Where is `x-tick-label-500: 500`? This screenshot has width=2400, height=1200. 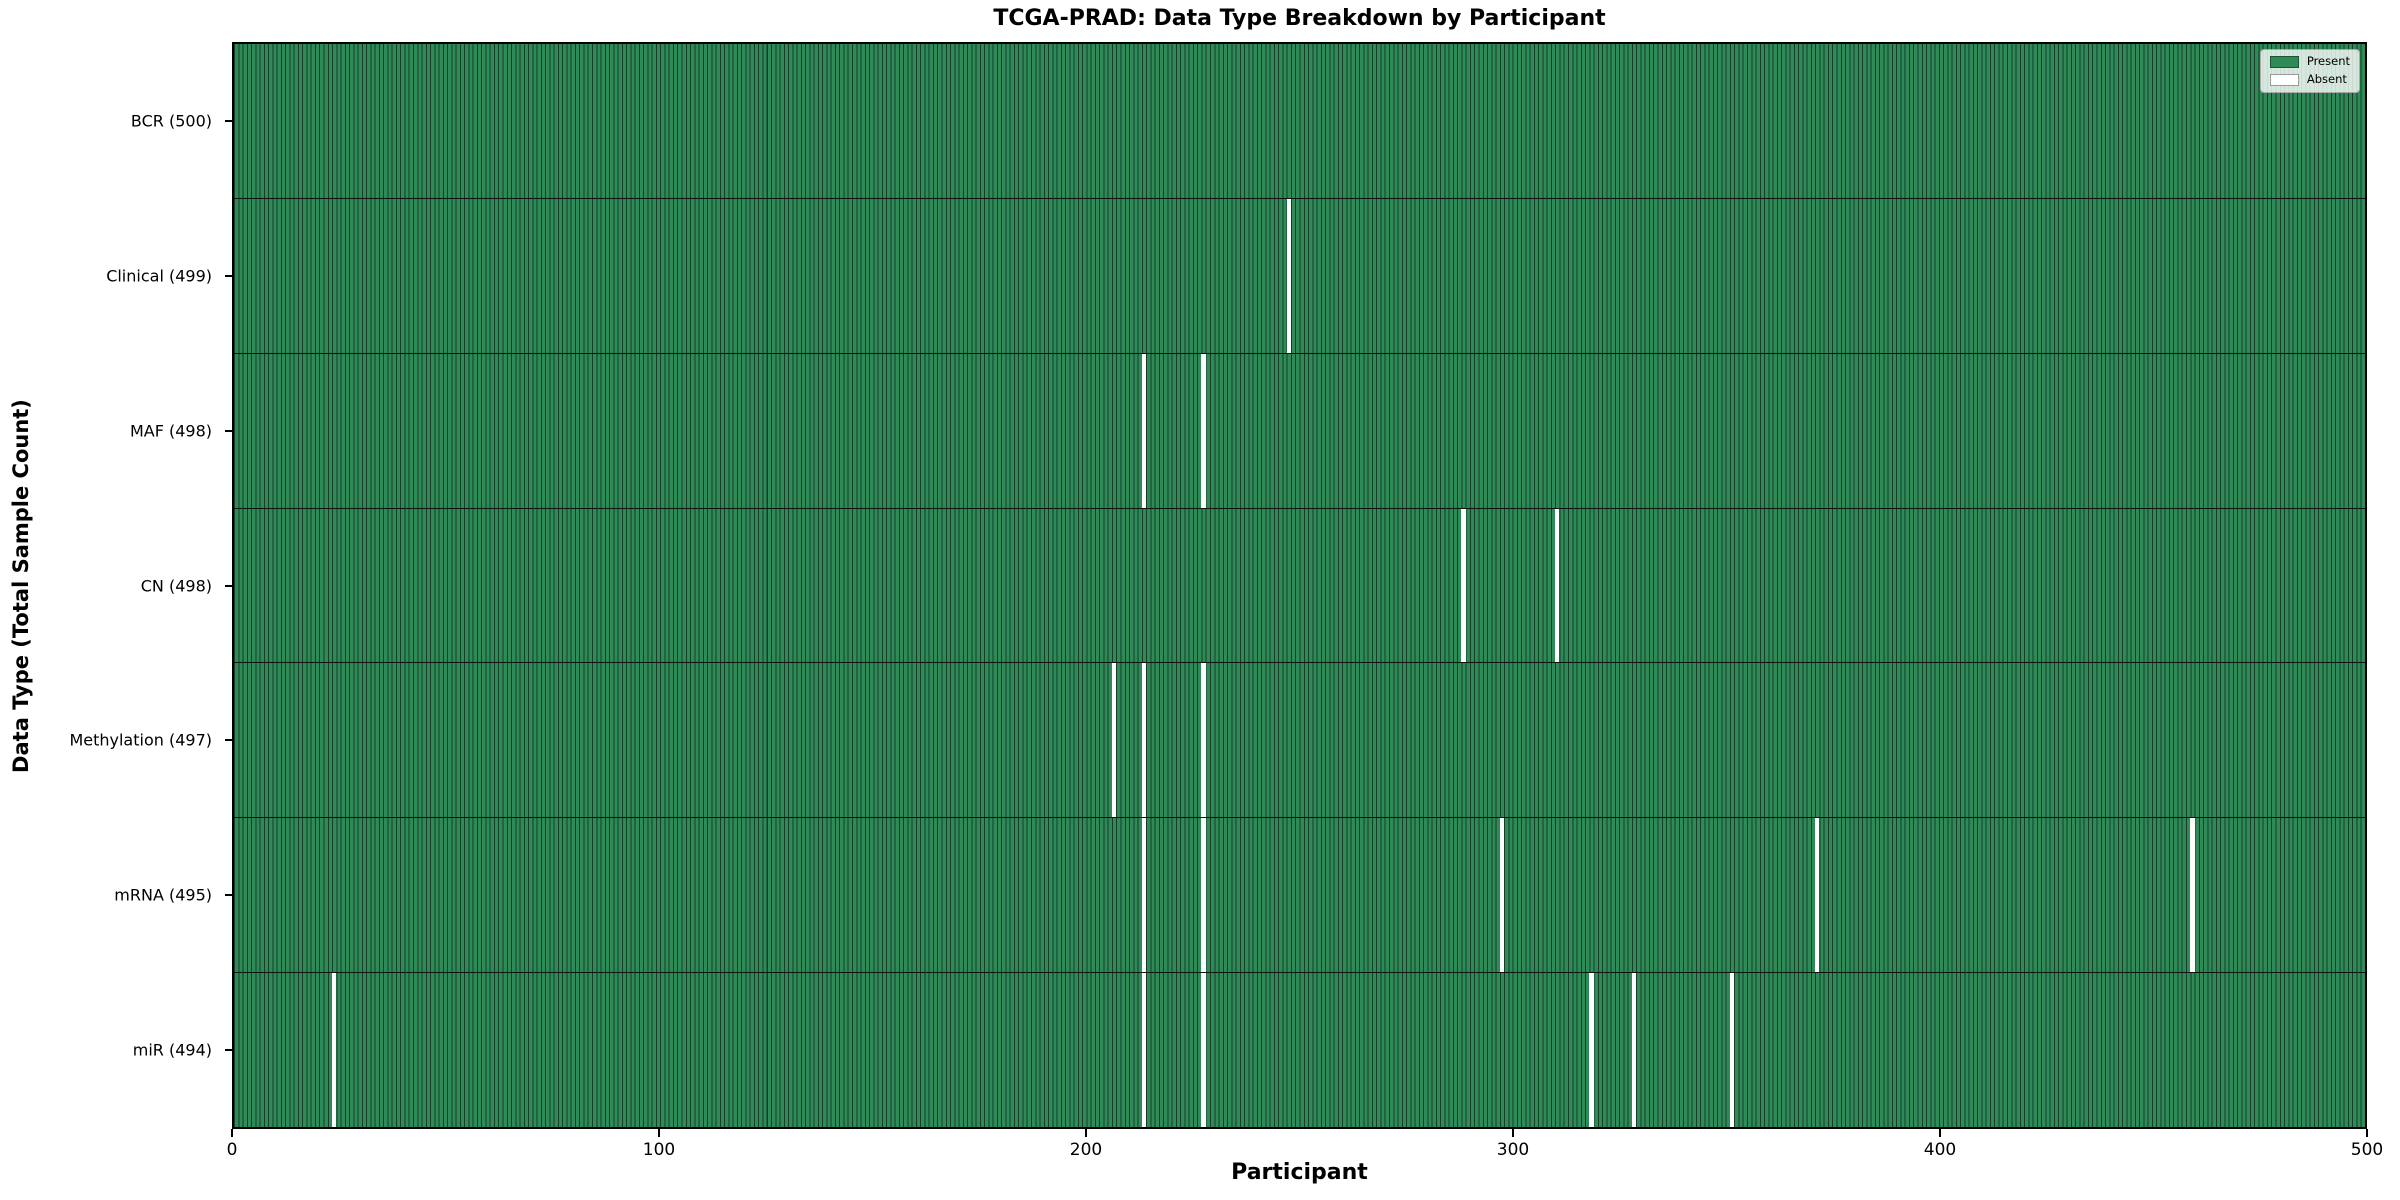 x-tick-label-500: 500 is located at coordinates (2367, 1150).